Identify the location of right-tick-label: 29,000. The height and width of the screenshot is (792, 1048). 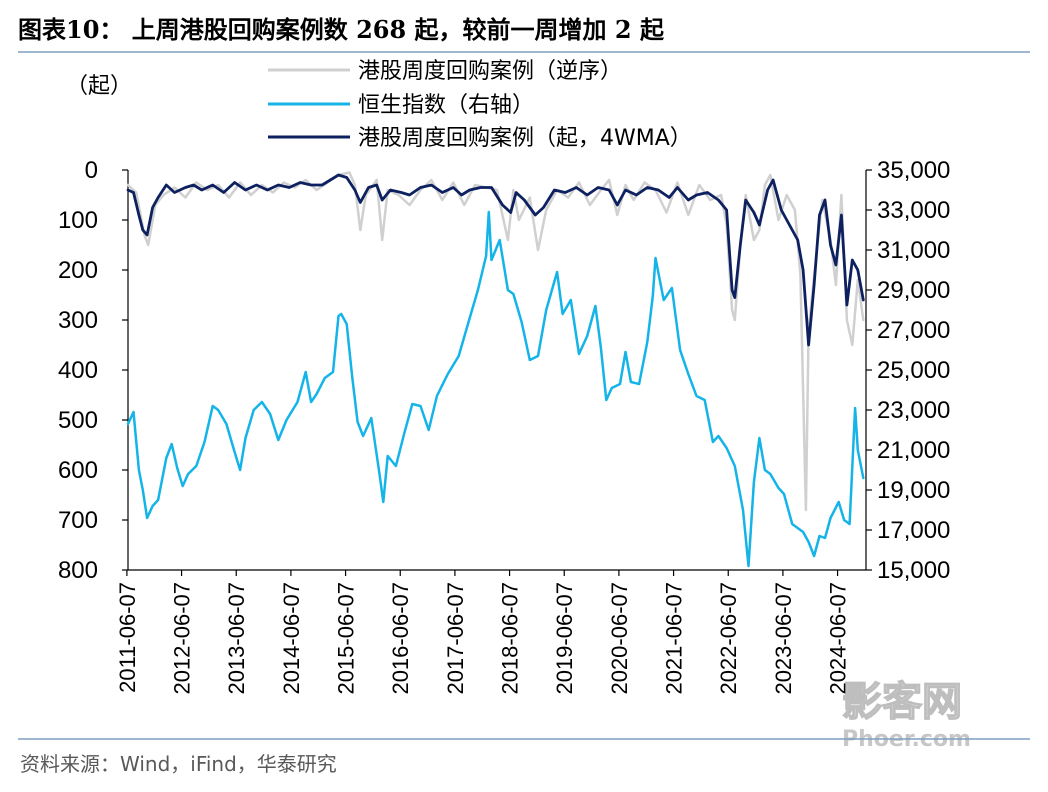
(913, 290).